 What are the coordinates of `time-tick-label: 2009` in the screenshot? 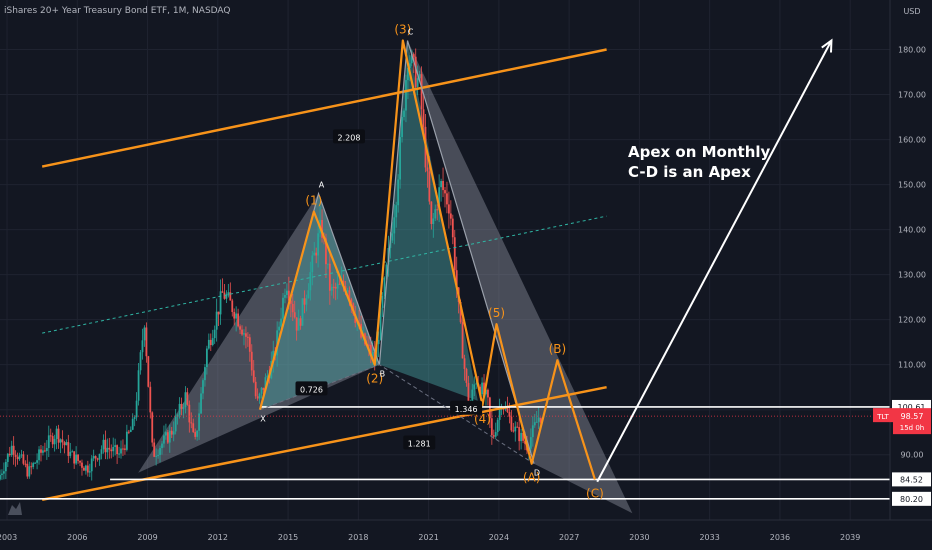 It's located at (147, 537).